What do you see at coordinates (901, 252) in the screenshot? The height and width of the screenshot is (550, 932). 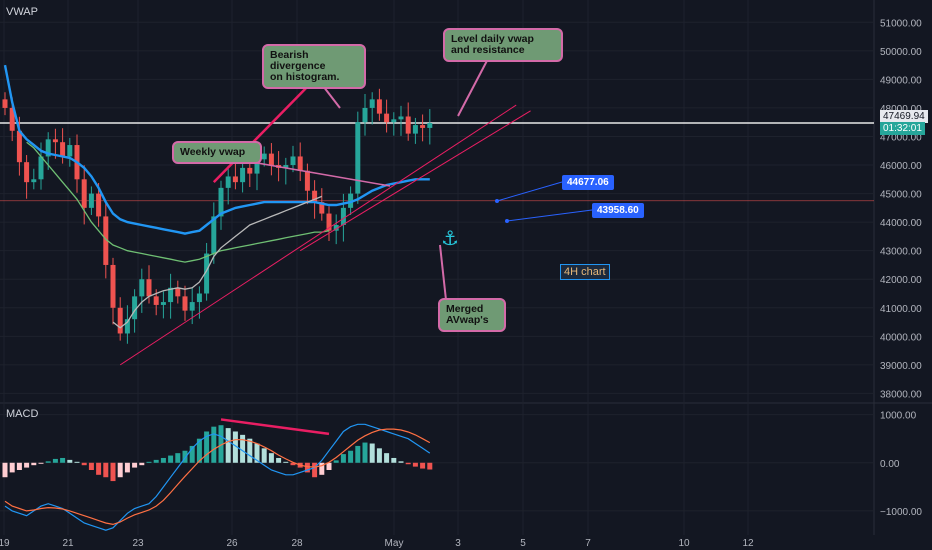 I see `y-tick-label: 43000.00` at bounding box center [901, 252].